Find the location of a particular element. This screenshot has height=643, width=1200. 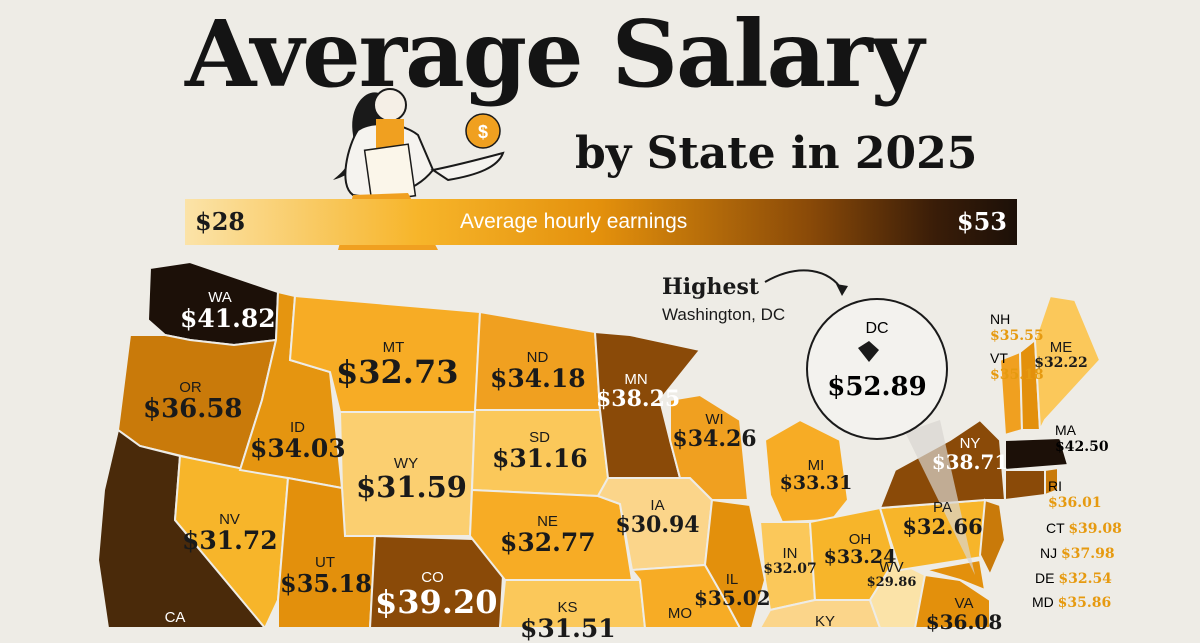

label-oh: OH $33.24 is located at coordinates (860, 549).